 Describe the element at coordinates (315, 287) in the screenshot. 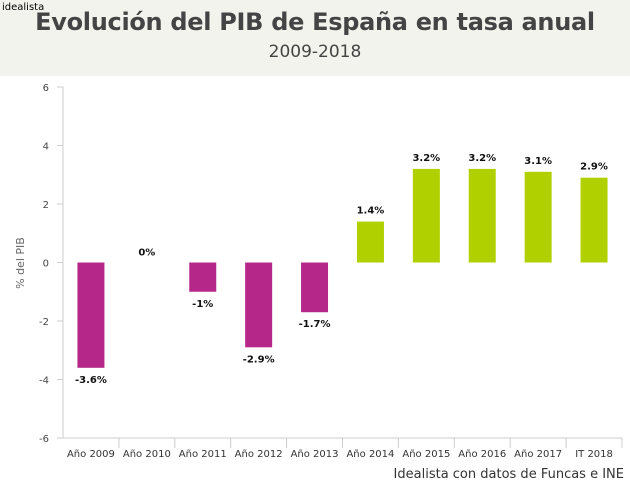

I see `bar-Año-2013` at that location.